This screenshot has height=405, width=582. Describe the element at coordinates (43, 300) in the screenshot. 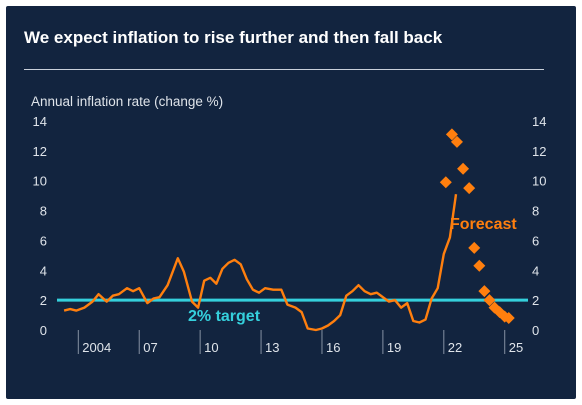

I see `y-tick-label-left: 2` at that location.